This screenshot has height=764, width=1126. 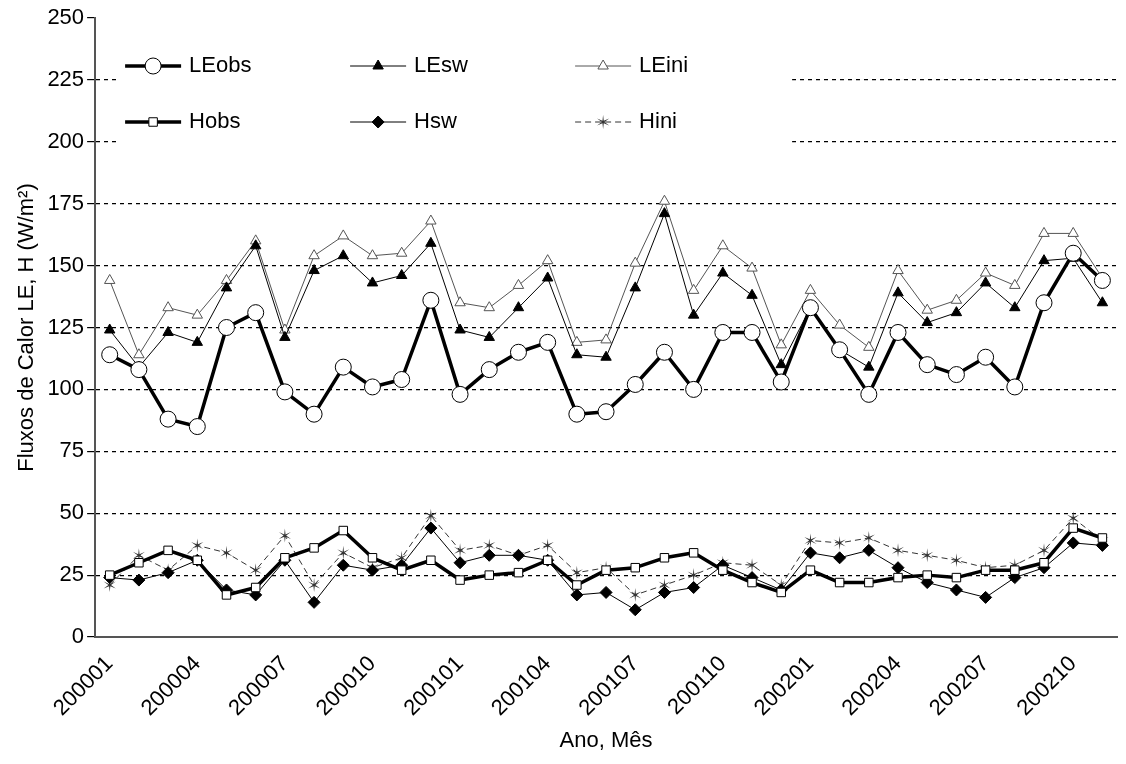 What do you see at coordinates (435, 121) in the screenshot?
I see `legend-label: Hsw` at bounding box center [435, 121].